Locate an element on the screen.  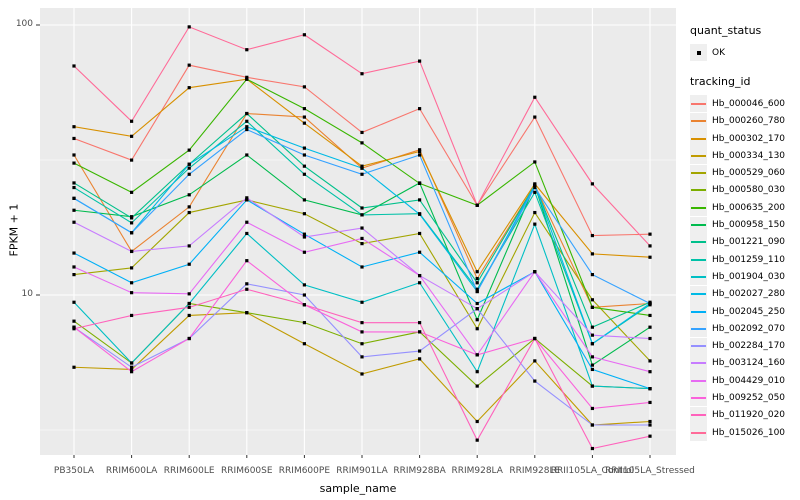
x-tick-label-RRIM928LE: RRIM928LE is located at coordinates (535, 471).